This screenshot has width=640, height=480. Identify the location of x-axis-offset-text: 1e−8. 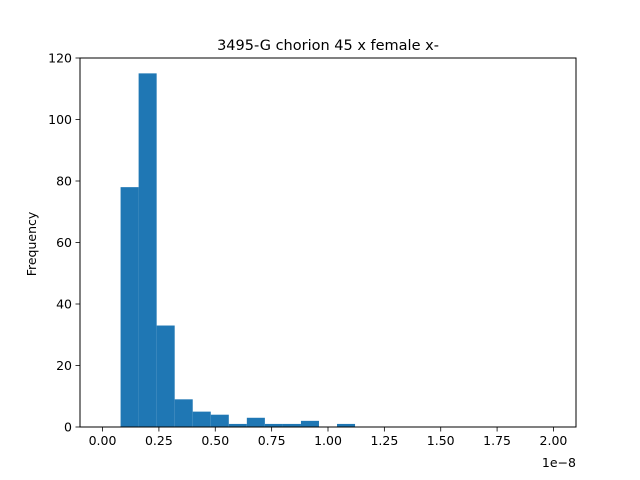
(559, 462).